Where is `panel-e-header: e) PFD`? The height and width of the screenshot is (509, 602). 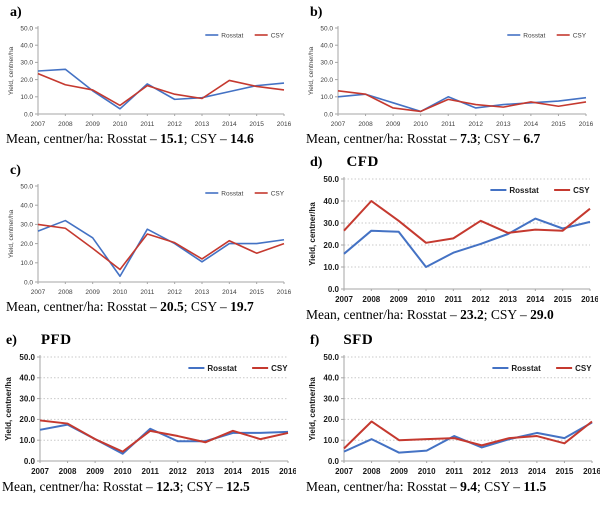
panel-e-header: e) PFD is located at coordinates (151, 340).